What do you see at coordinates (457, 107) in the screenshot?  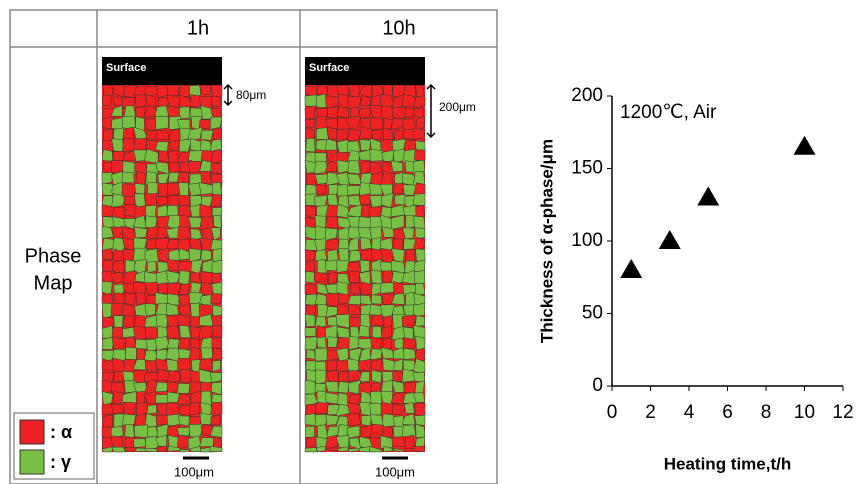 I see `depth-label: 200μm` at bounding box center [457, 107].